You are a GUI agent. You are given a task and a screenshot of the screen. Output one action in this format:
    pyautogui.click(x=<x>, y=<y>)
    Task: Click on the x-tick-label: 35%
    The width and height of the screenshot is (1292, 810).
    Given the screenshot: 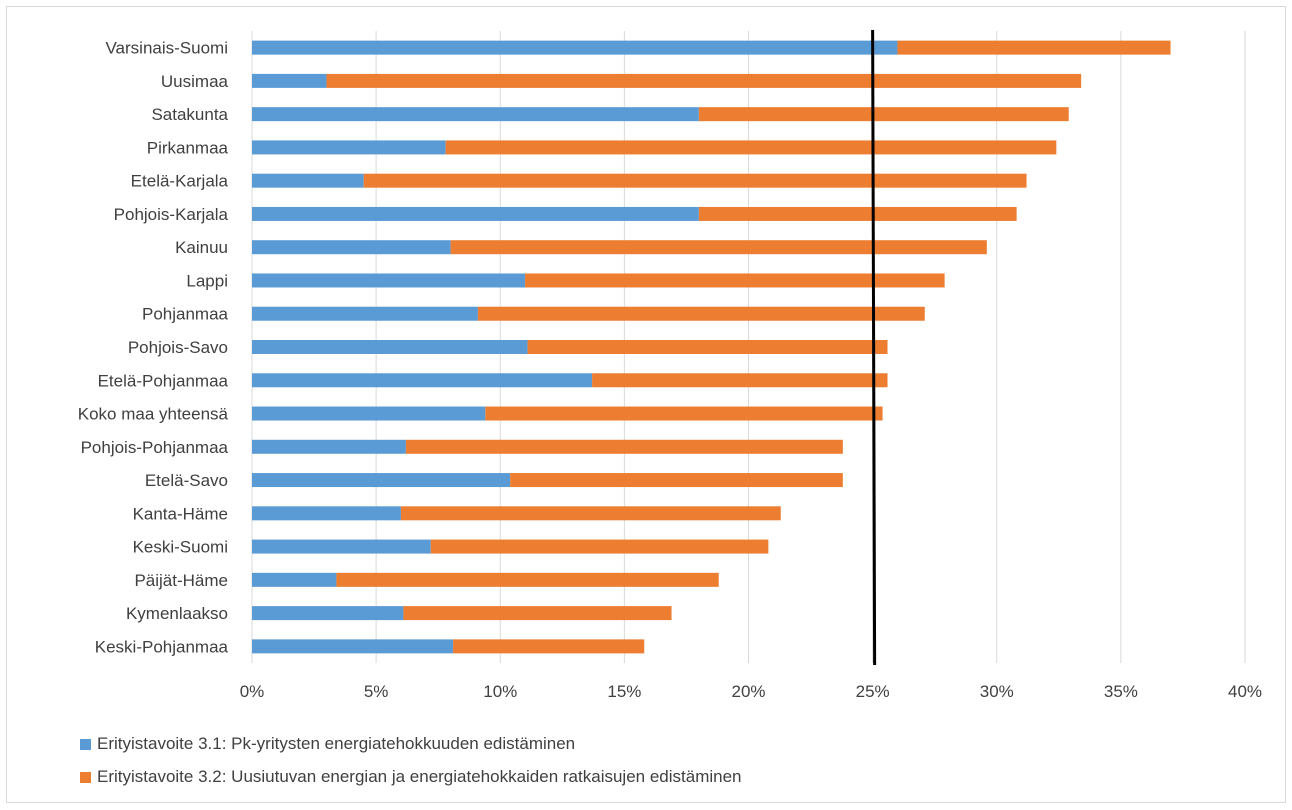 What is the action you would take?
    pyautogui.click(x=1121, y=691)
    